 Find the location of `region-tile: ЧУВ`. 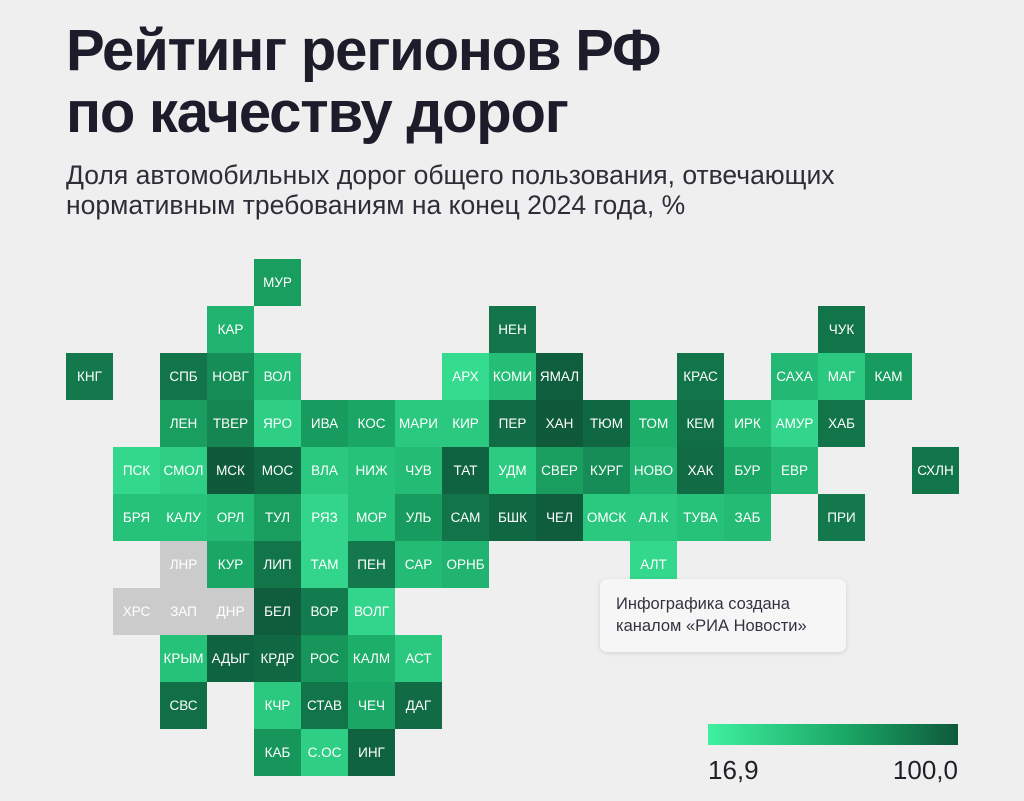

region-tile: ЧУВ is located at coordinates (418, 470).